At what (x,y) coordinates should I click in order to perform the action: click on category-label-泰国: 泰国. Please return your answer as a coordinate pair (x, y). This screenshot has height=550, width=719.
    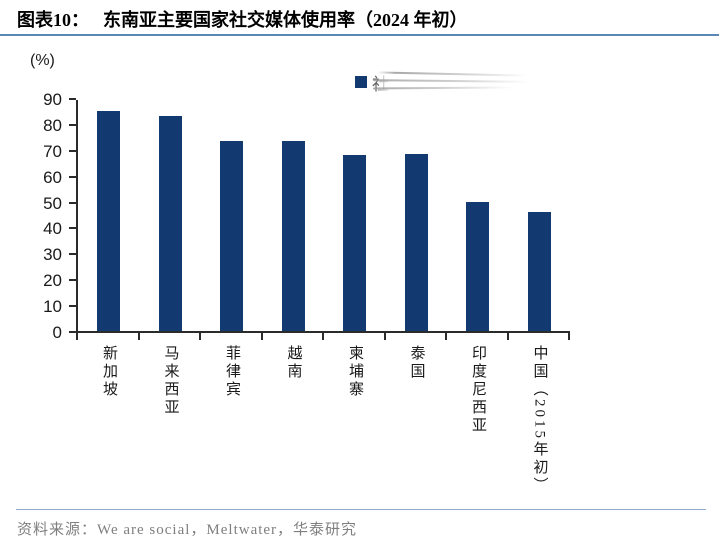
    Looking at the image, I should click on (417, 442).